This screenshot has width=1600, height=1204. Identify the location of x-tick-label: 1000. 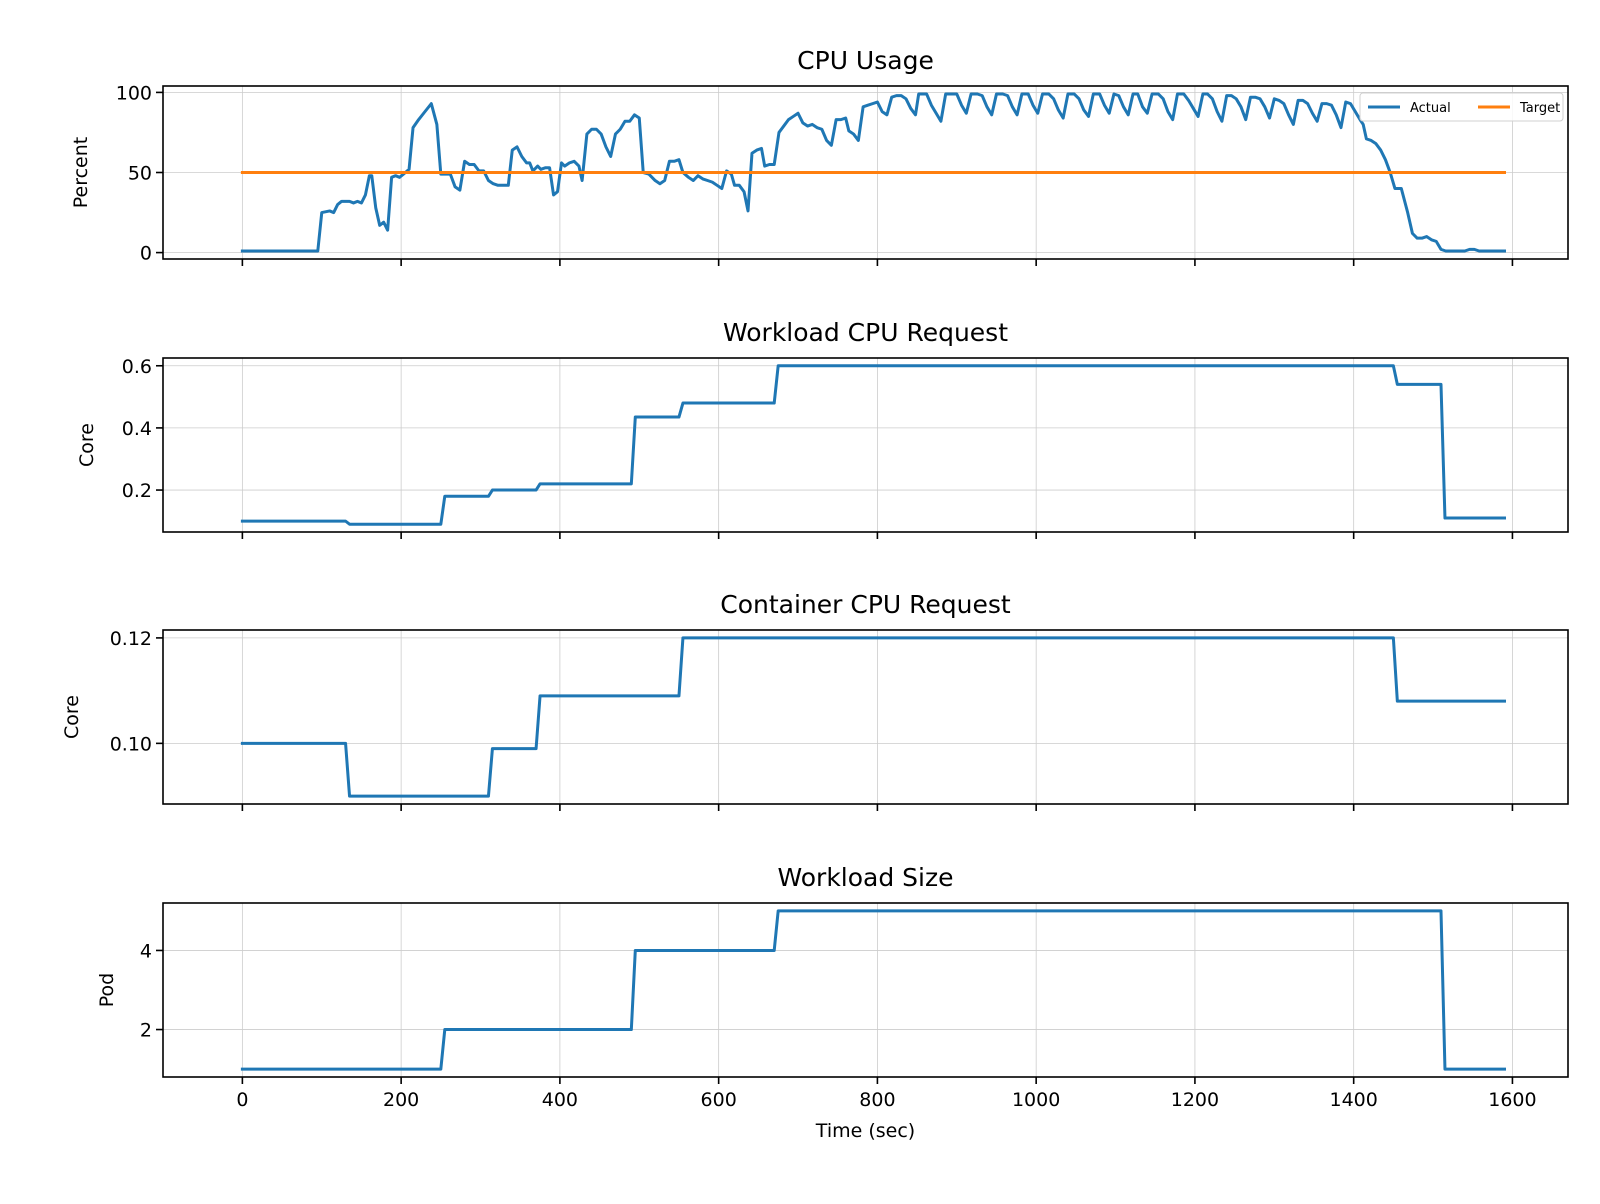
(1036, 1100).